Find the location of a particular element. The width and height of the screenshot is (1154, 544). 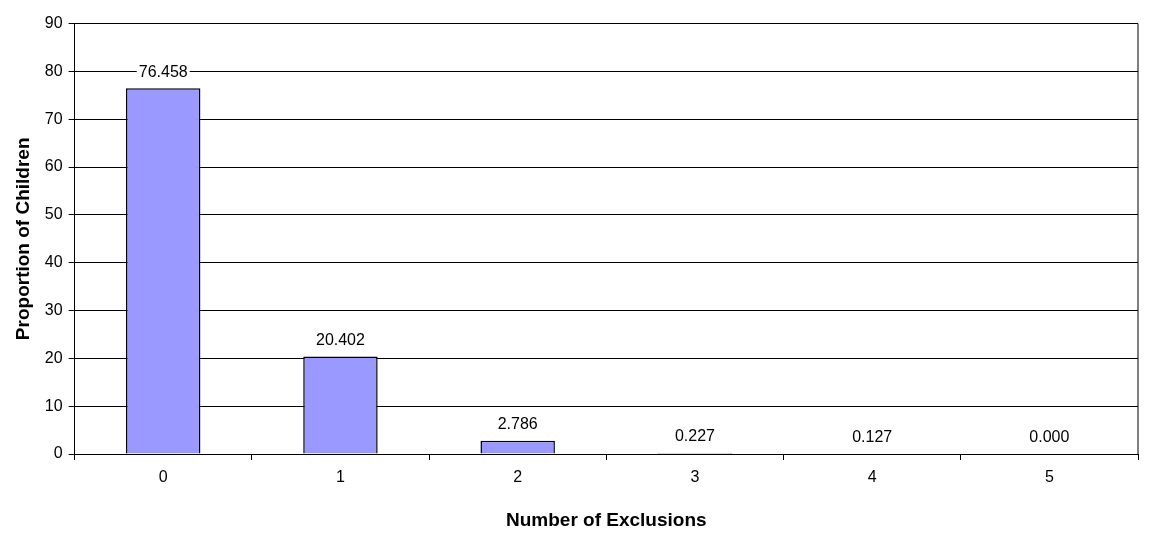

y-tick-label: 90 is located at coordinates (53, 23).